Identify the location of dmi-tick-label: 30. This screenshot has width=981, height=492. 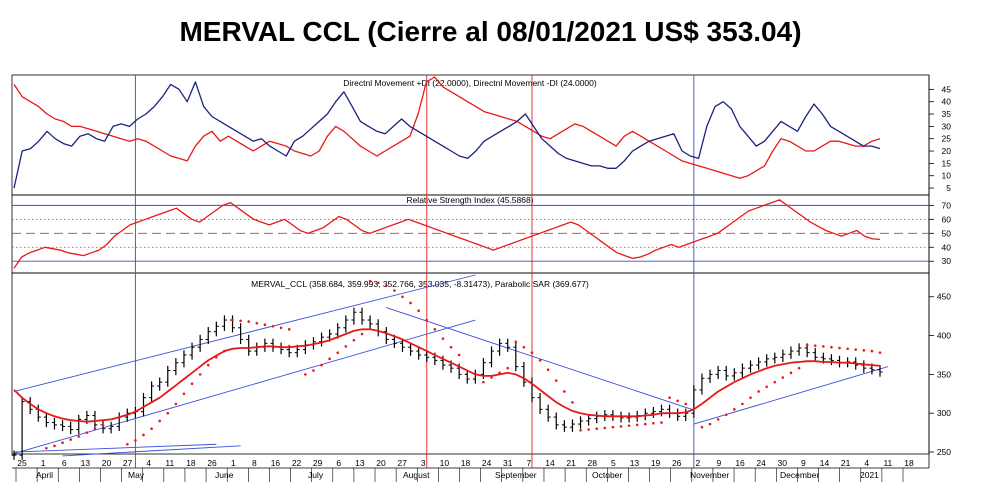
(947, 126).